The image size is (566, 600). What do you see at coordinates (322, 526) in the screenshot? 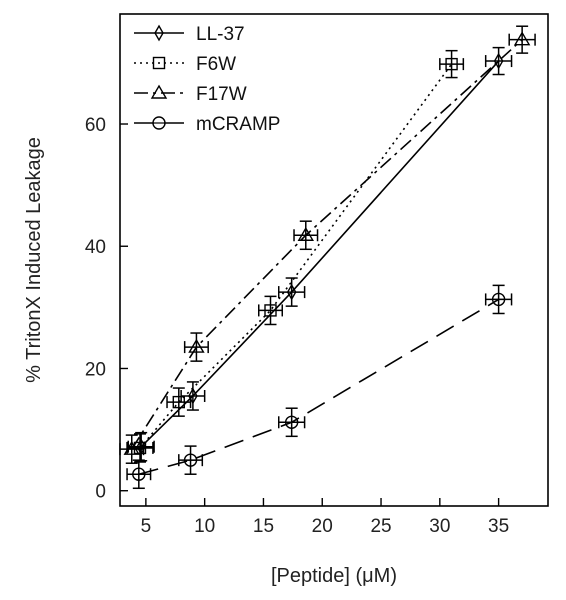
I see `x-tick-label: 20` at bounding box center [322, 526].